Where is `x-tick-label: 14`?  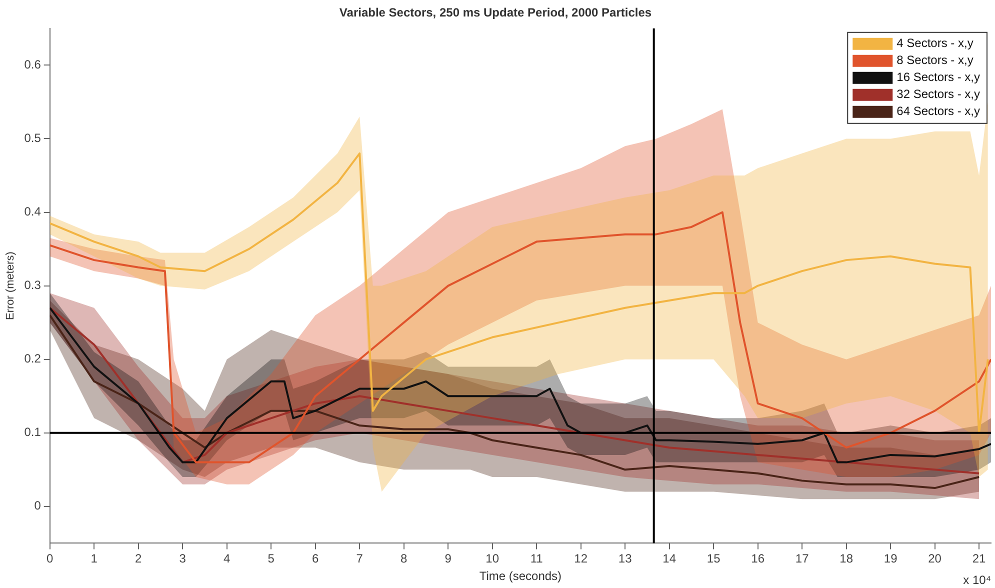
x-tick-label: 14 is located at coordinates (669, 559).